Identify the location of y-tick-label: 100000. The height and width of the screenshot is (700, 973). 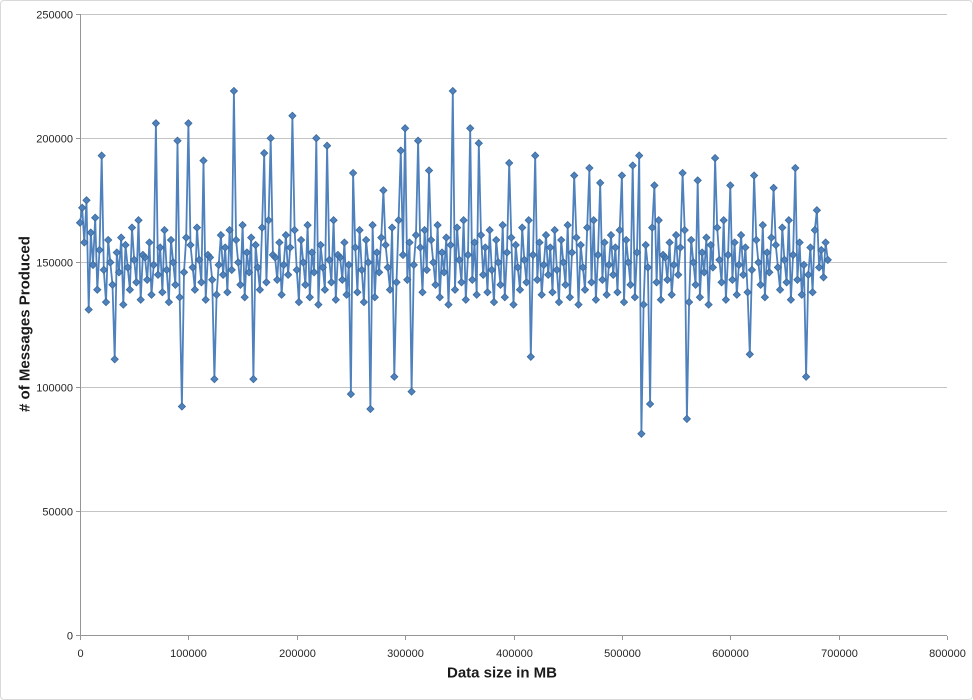
(54, 389).